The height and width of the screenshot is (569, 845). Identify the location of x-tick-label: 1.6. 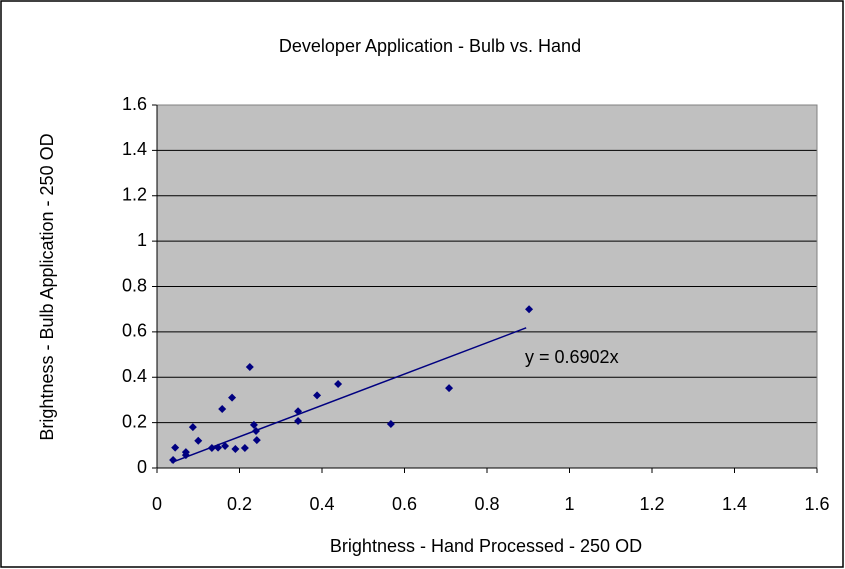
(816, 504).